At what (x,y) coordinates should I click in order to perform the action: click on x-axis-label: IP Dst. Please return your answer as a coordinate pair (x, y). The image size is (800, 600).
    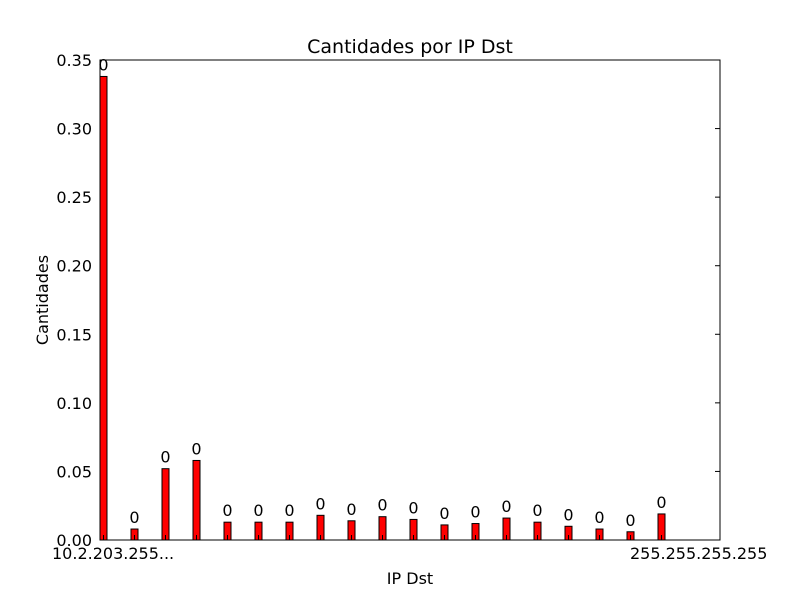
    Looking at the image, I should click on (410, 578).